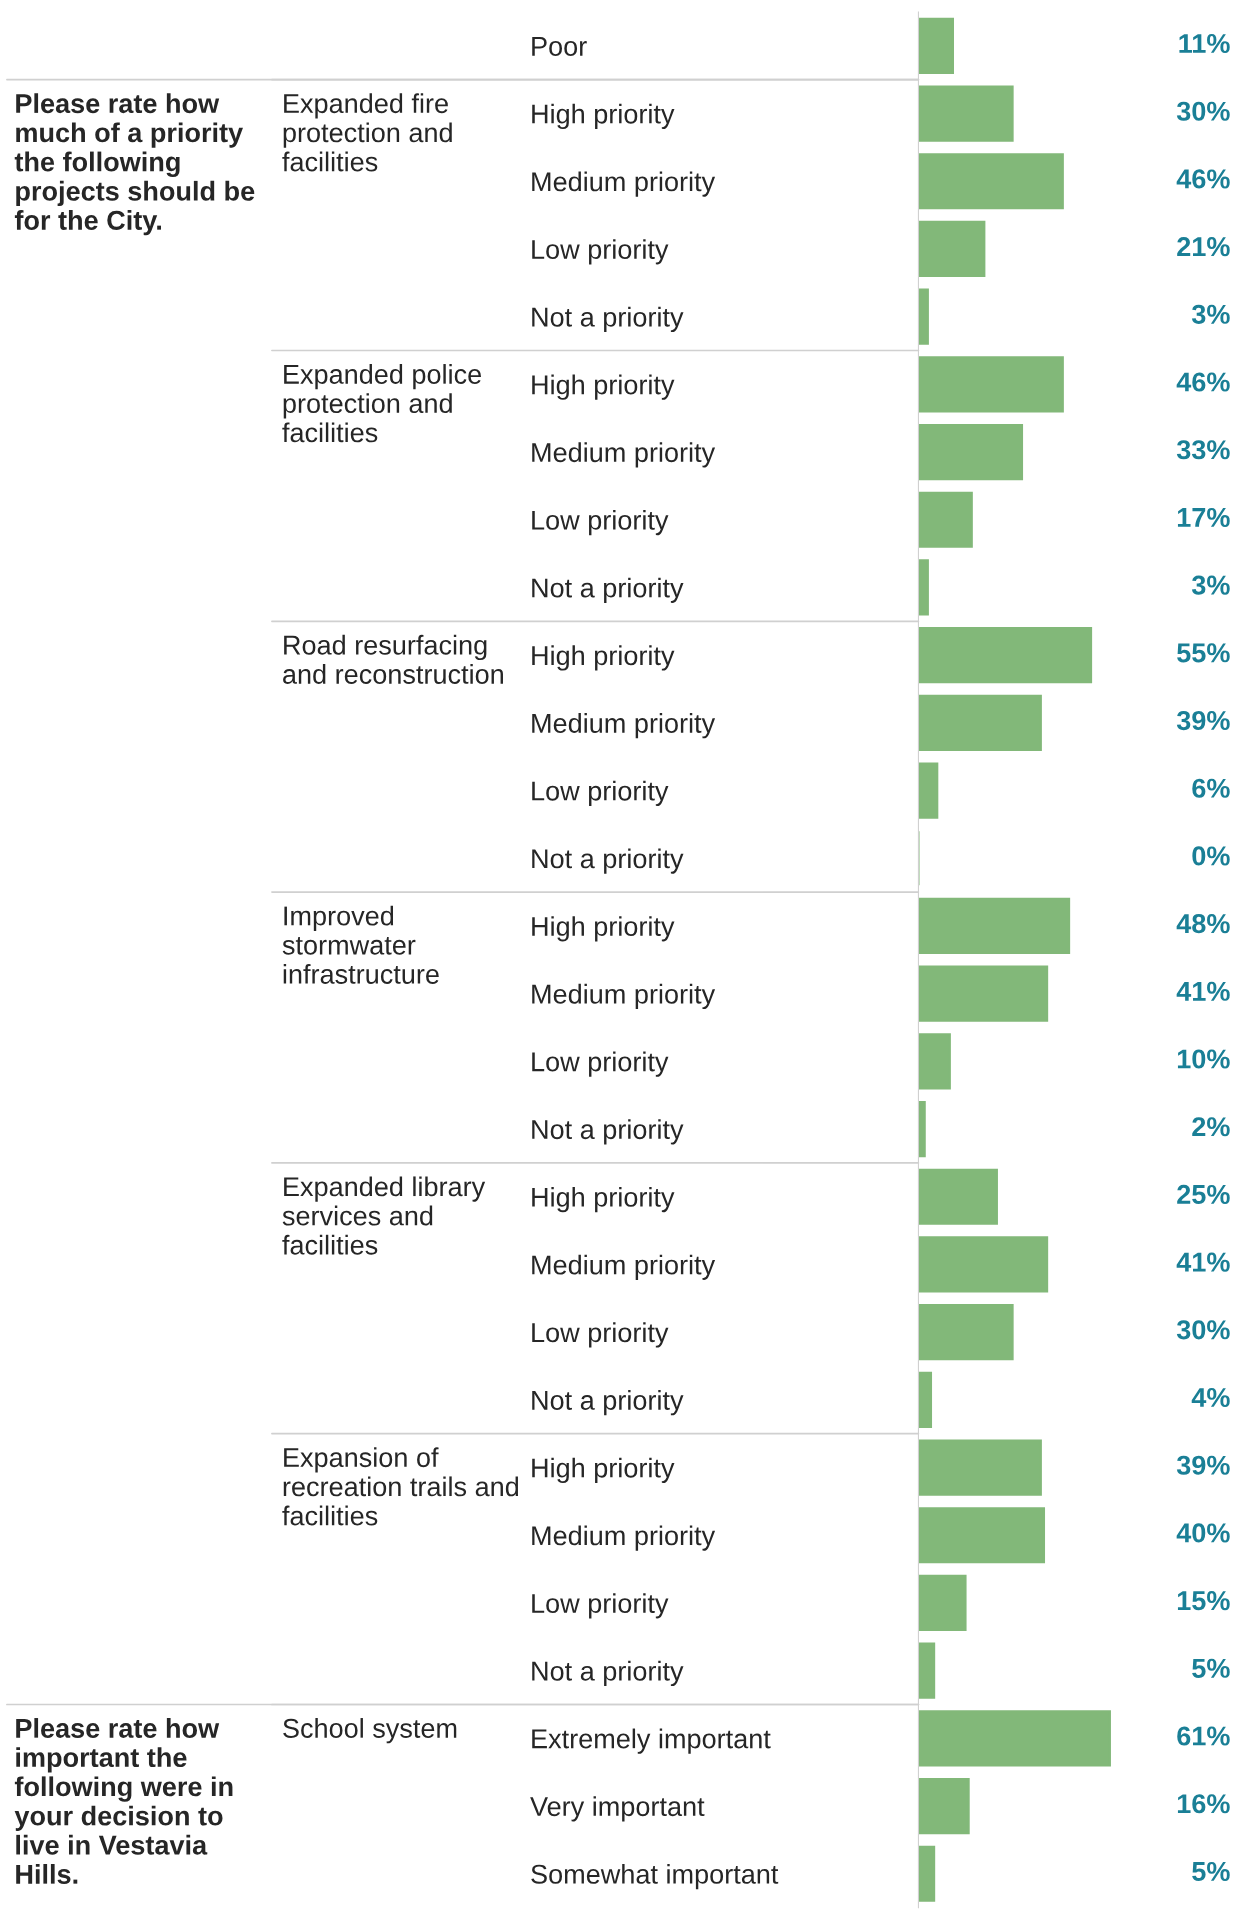 The image size is (1253, 1923). Describe the element at coordinates (1210, 1398) in the screenshot. I see `data-label: 4%` at that location.